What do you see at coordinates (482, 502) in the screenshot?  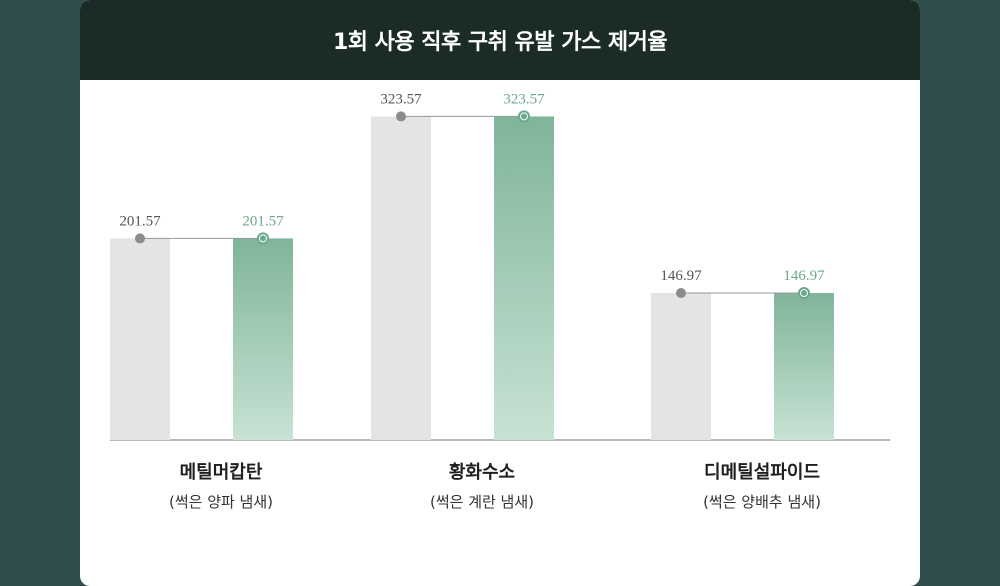 I see `category-sublabel: (썩은 계란 냄새)` at bounding box center [482, 502].